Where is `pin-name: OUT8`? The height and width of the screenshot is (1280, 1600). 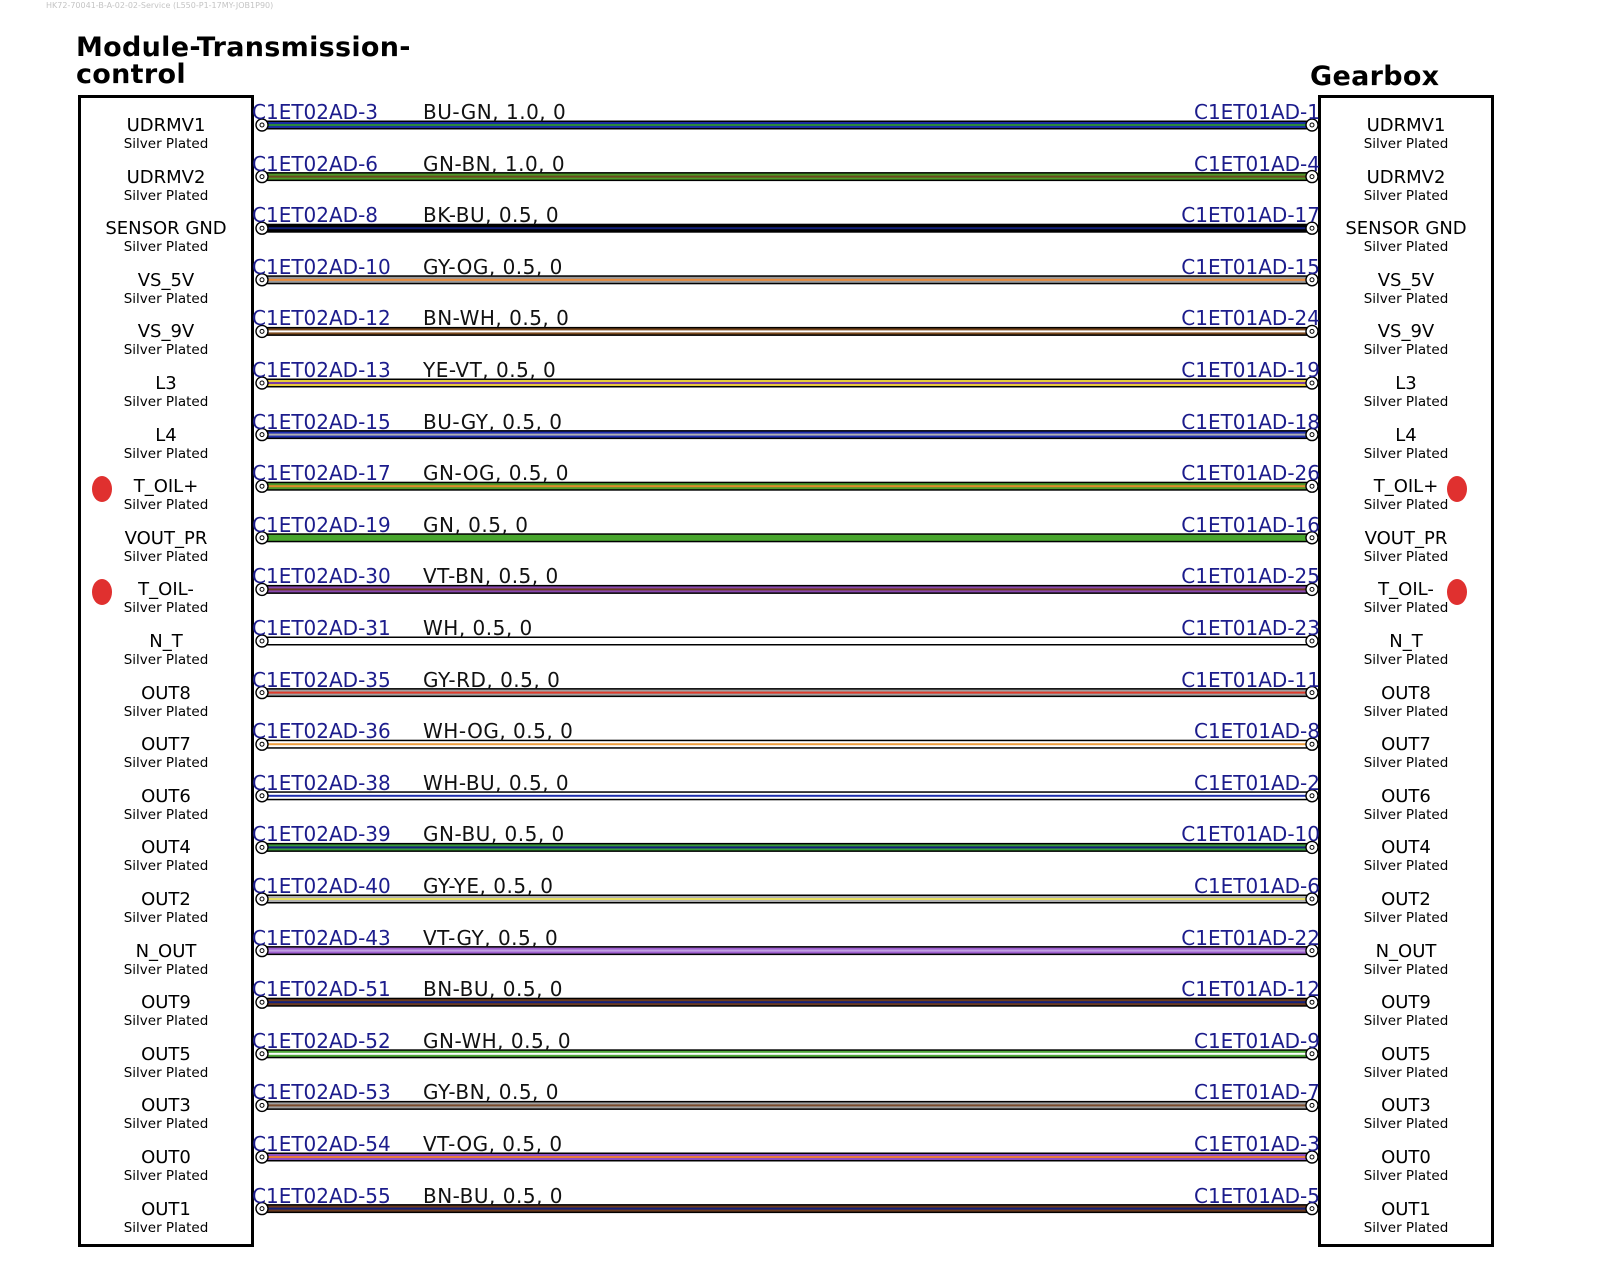
pin-name: OUT8 is located at coordinates (1406, 693).